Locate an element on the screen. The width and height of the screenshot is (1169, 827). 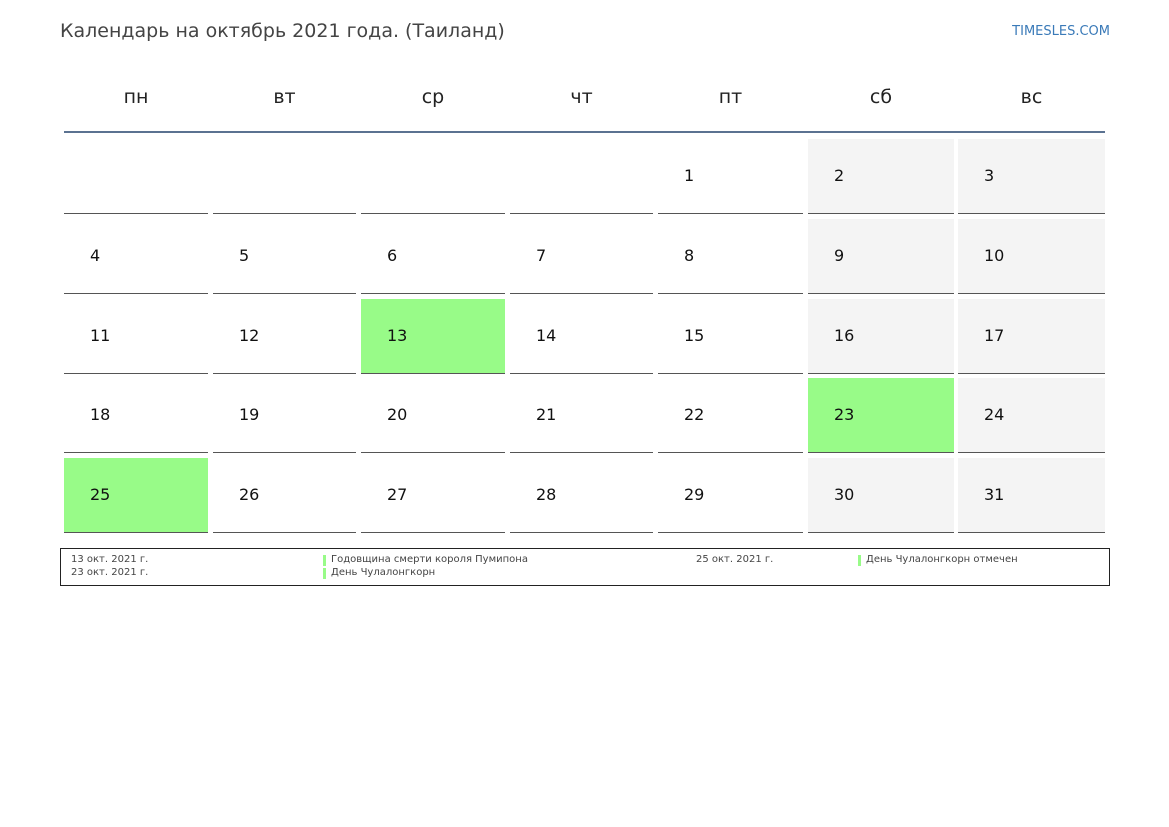
day-cell: 5 is located at coordinates (284, 256).